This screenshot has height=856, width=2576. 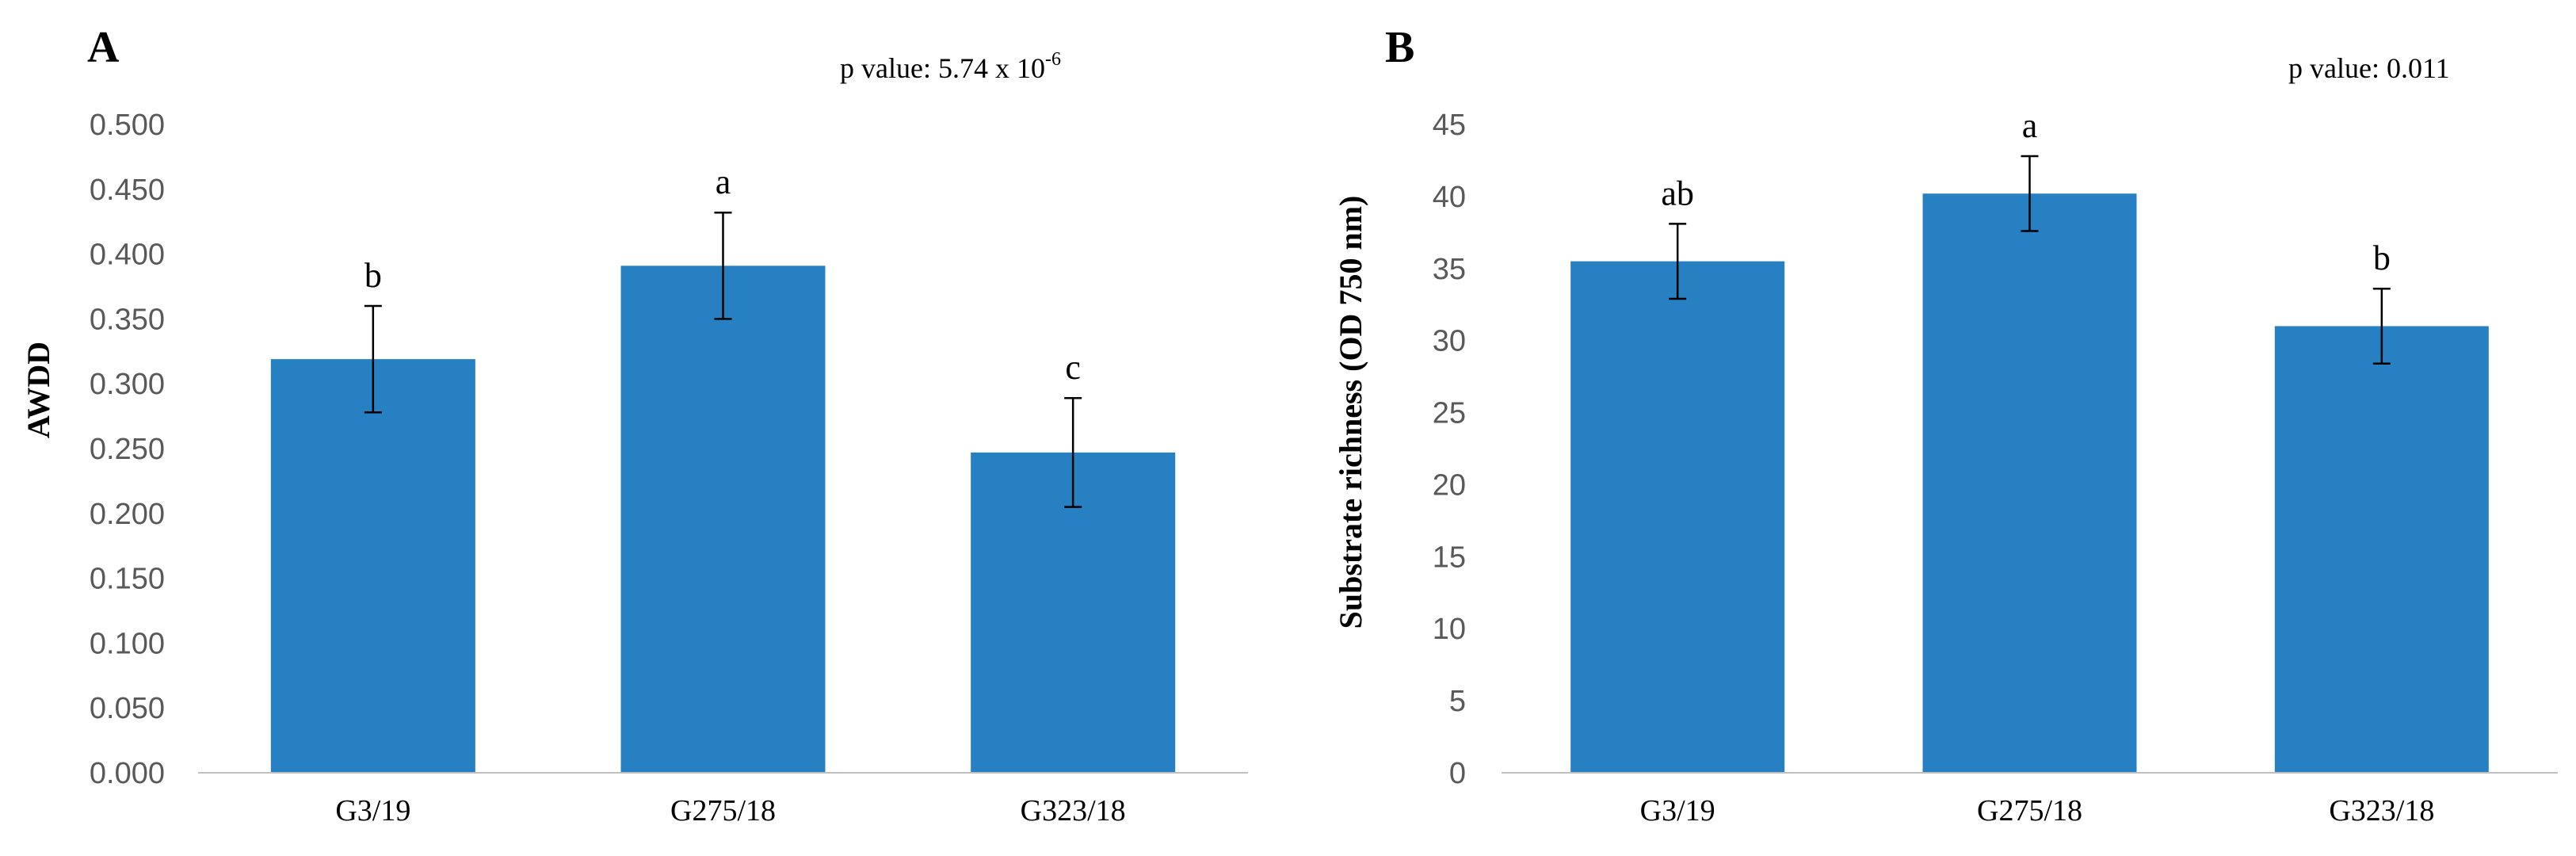 What do you see at coordinates (723, 811) in the screenshot?
I see `panel-a-x-tick-label: G275/18` at bounding box center [723, 811].